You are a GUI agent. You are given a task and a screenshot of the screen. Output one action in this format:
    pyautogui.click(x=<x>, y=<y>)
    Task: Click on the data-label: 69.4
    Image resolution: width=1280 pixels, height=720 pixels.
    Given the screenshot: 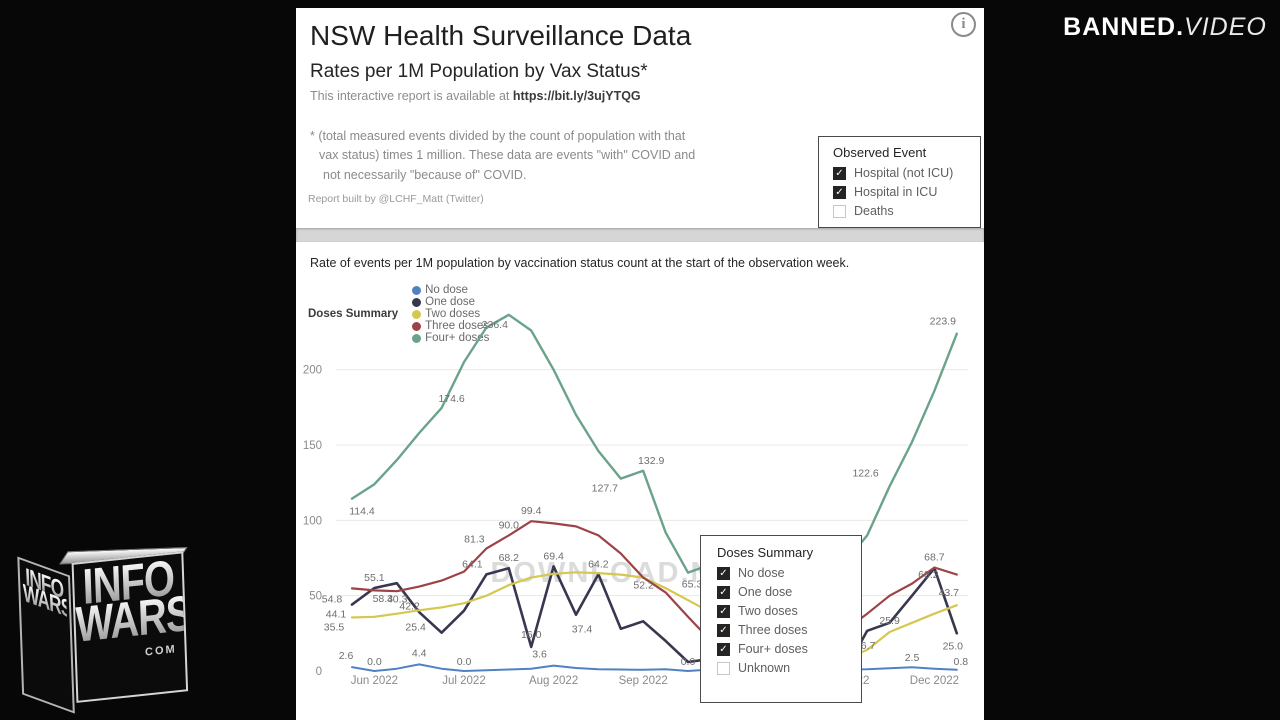 What is the action you would take?
    pyautogui.click(x=553, y=556)
    